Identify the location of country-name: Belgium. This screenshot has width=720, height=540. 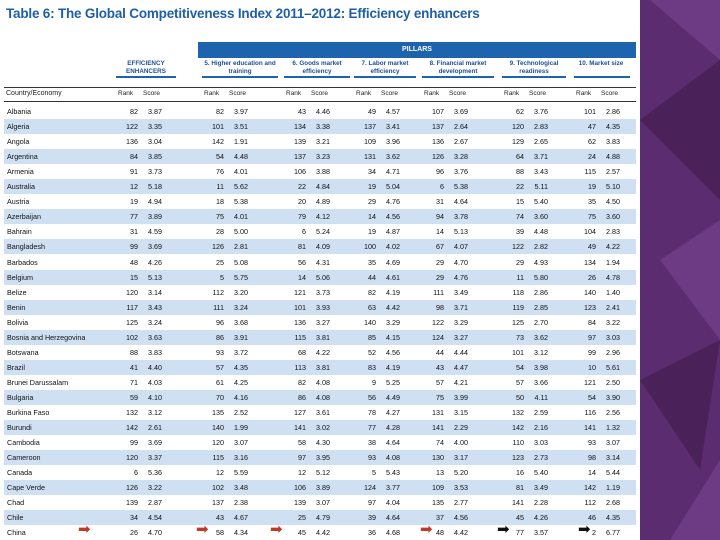
(20, 277).